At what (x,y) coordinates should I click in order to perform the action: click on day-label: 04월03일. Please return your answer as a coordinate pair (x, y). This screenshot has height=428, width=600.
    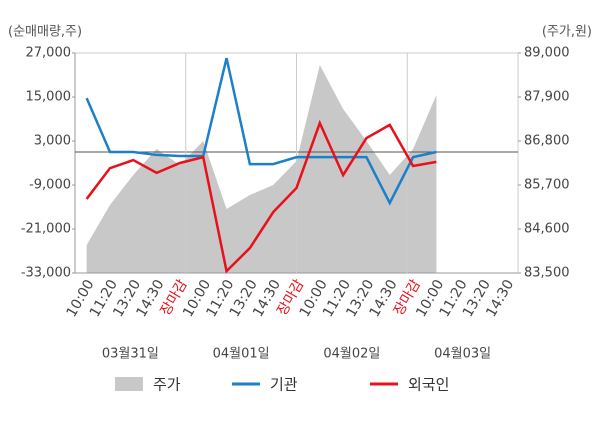
    Looking at the image, I should click on (462, 354).